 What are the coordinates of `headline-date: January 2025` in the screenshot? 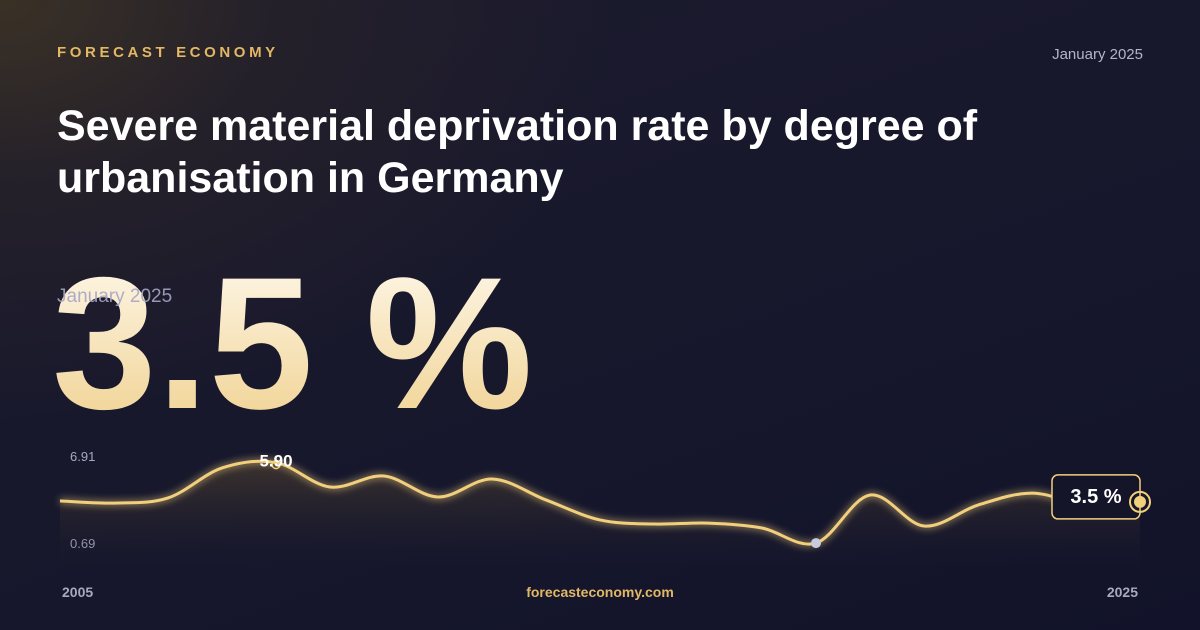 It's located at (114, 296).